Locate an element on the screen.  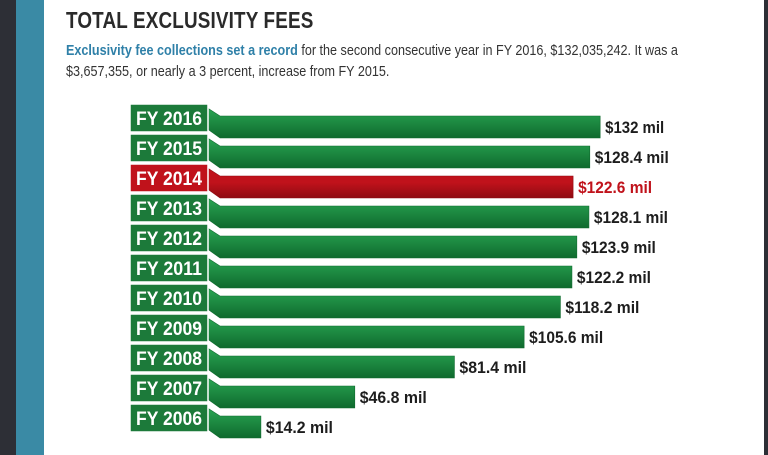
intro-lead: Exclusivity fee collections set a record is located at coordinates (182, 50).